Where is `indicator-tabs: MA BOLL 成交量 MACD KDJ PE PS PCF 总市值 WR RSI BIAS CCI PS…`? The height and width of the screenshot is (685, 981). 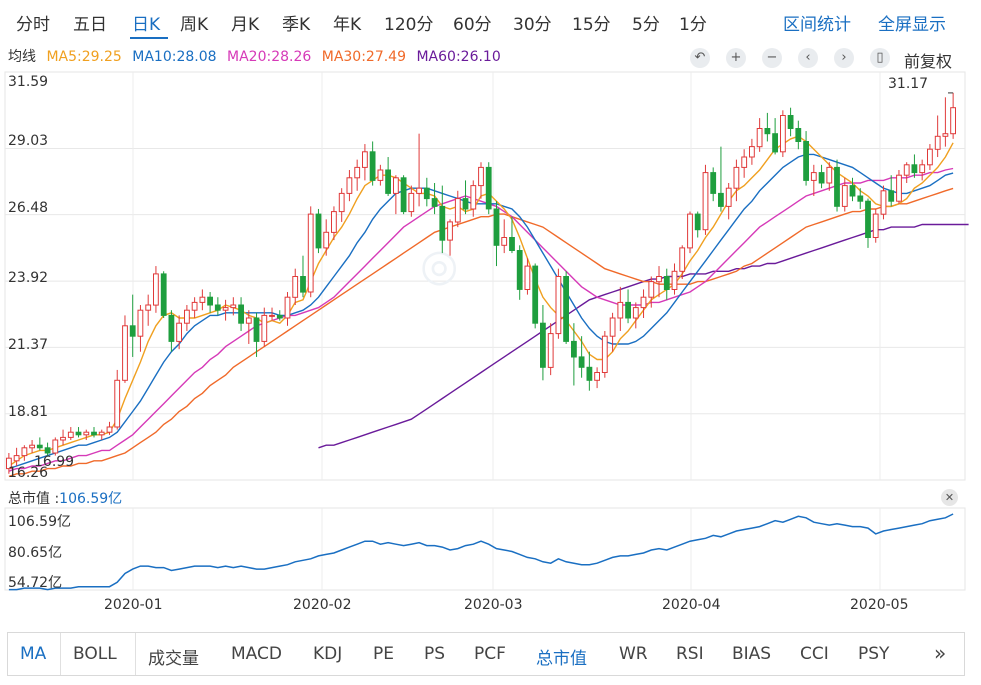 indicator-tabs: MA BOLL 成交量 MACD KDJ PE PS PCF 总市值 WR RSI BIAS CCI PS… is located at coordinates (486, 654).